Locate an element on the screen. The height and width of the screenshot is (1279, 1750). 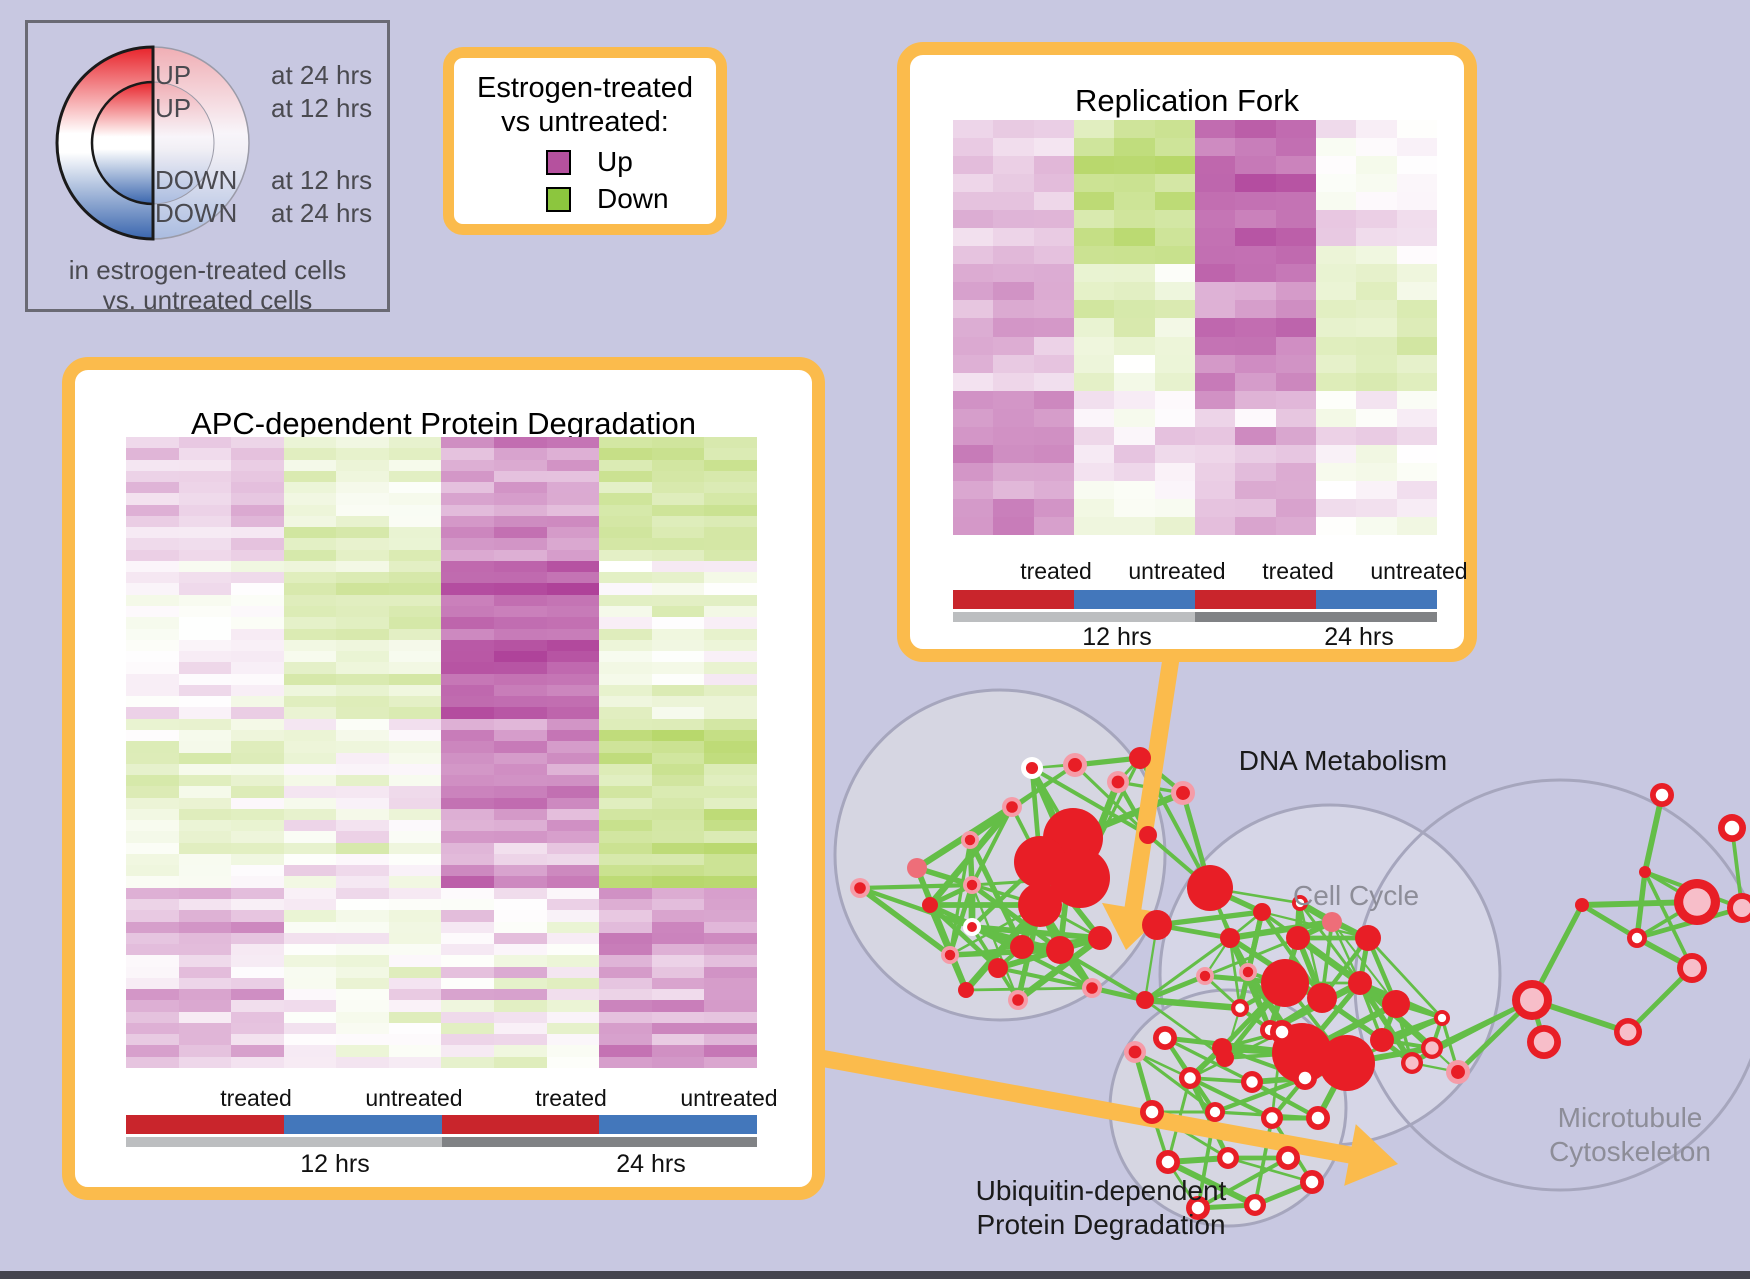
updown-direction-label: UP is located at coordinates (173, 75).